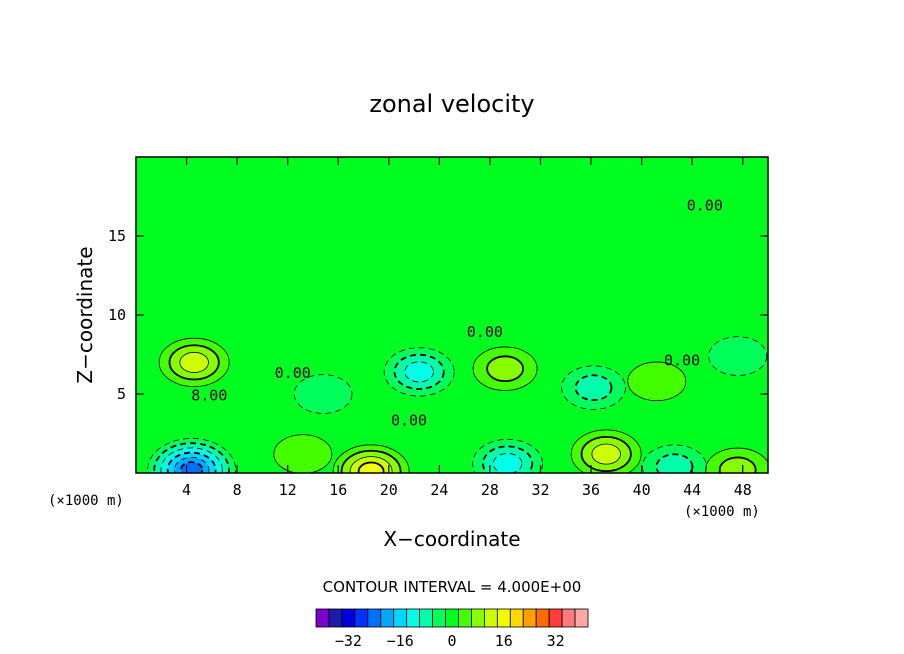 The height and width of the screenshot is (654, 904). What do you see at coordinates (504, 641) in the screenshot?
I see `colorbar-tick-label: 16` at bounding box center [504, 641].